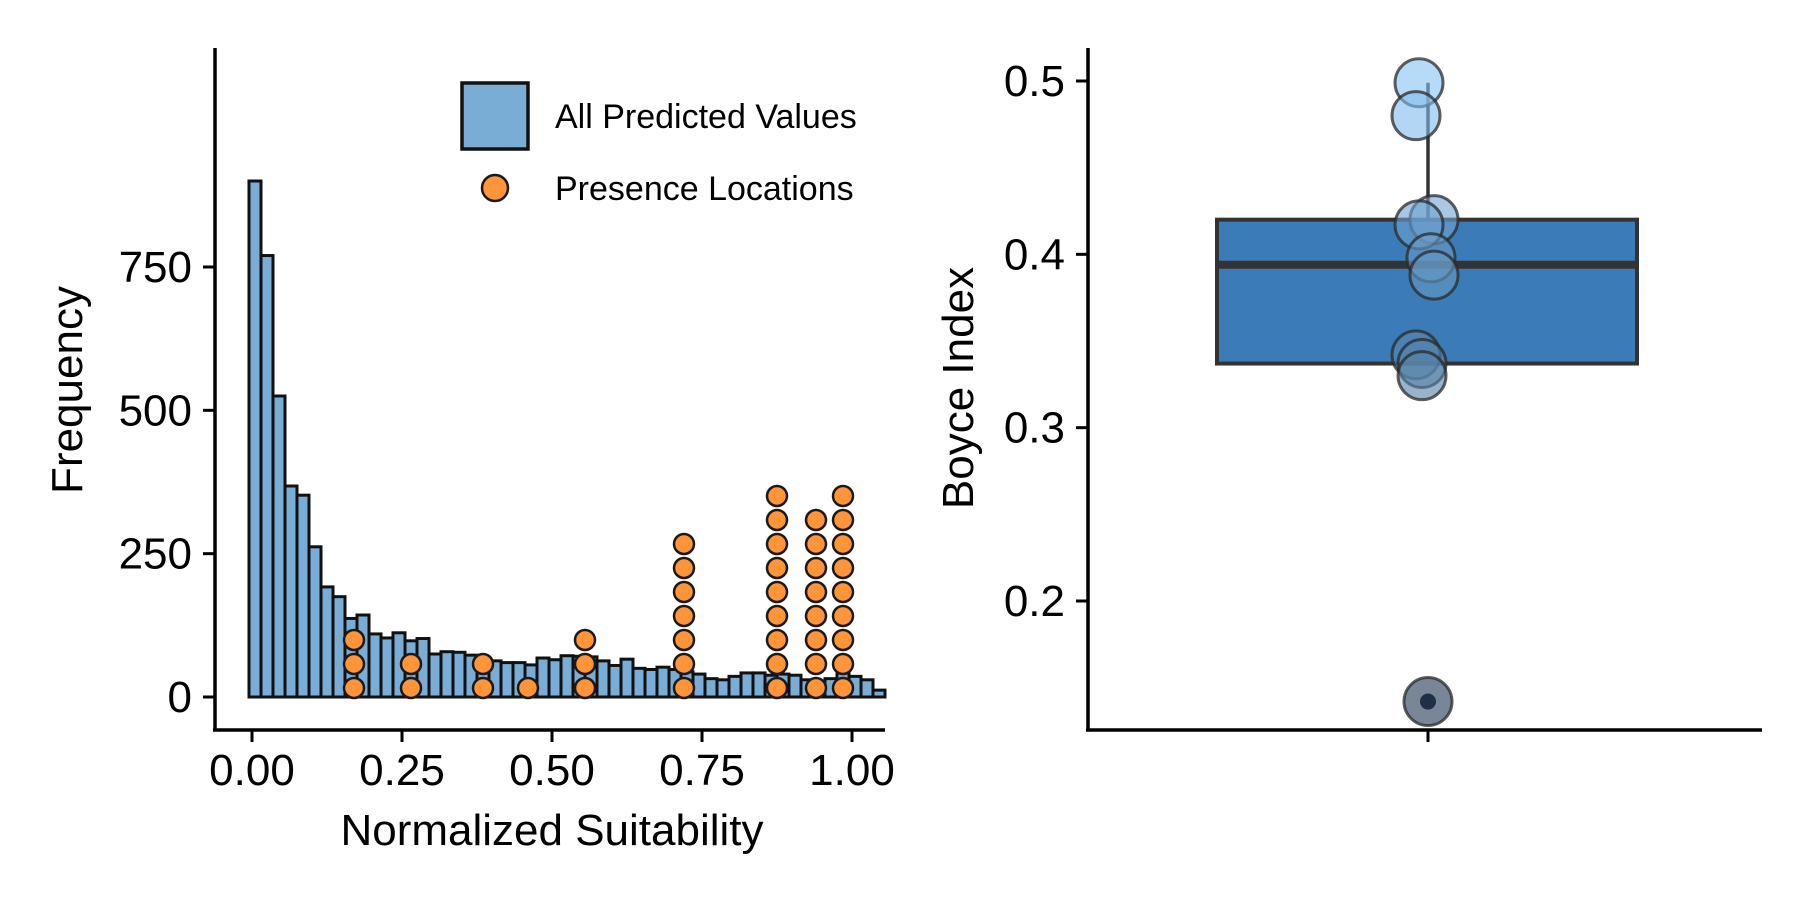 The width and height of the screenshot is (1800, 900). I want to click on y-tick-label: 0.3, so click(1034, 428).